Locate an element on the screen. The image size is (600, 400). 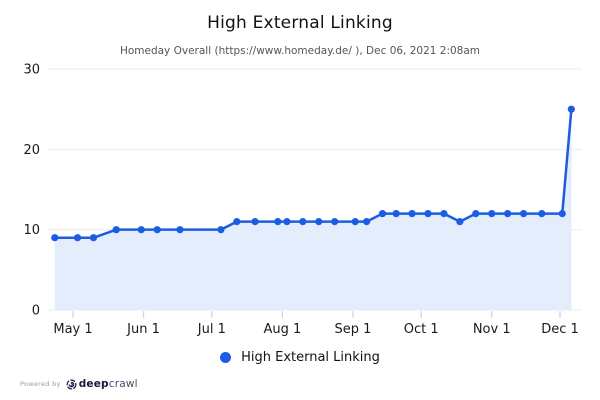
x-axis-label: Jul 1 is located at coordinates (211, 329).